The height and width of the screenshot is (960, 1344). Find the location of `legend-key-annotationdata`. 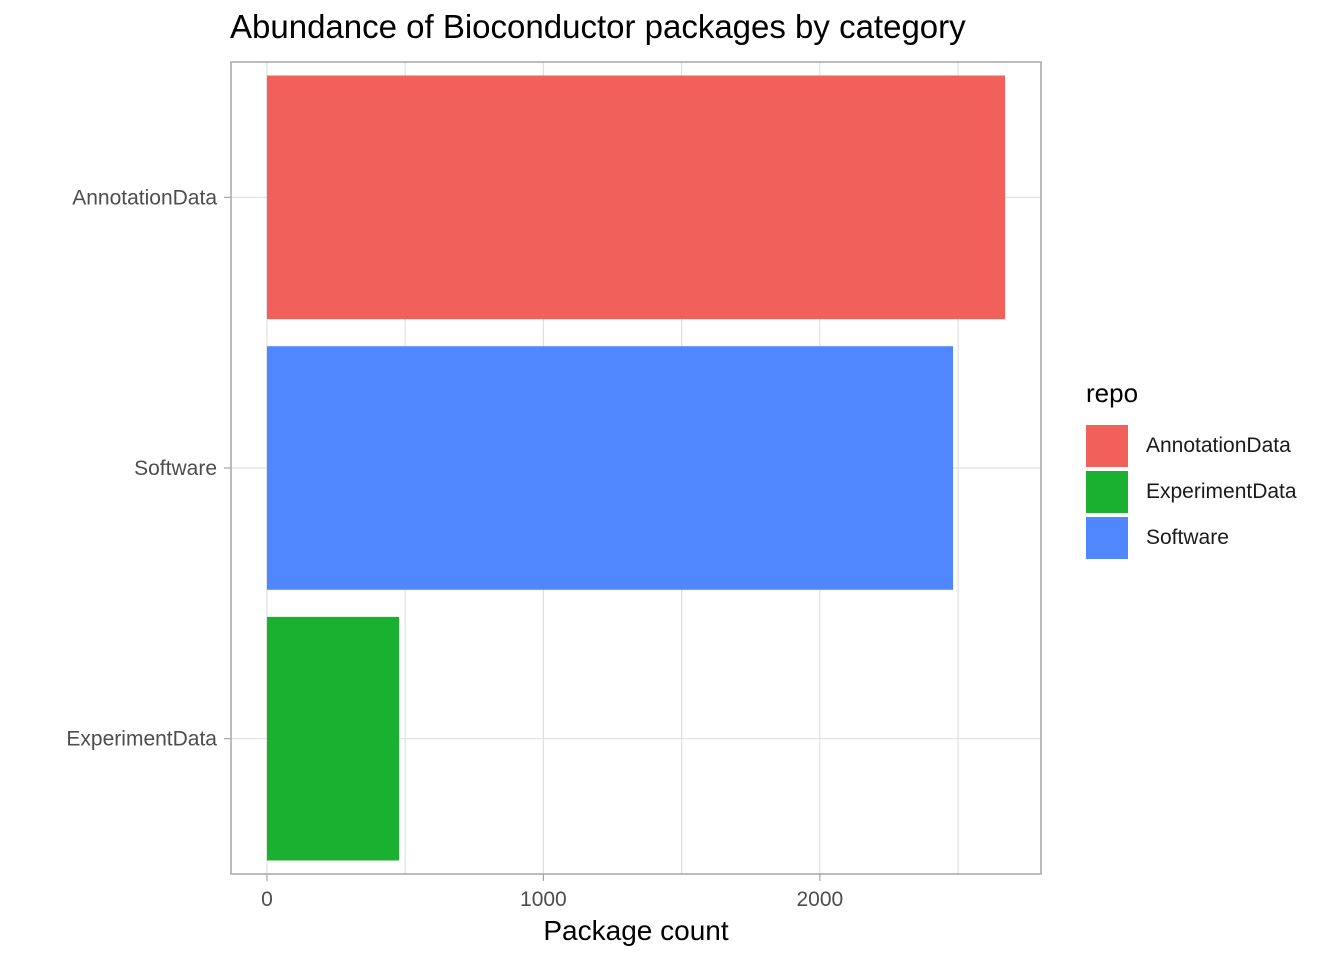

legend-key-annotationdata is located at coordinates (1107, 446).